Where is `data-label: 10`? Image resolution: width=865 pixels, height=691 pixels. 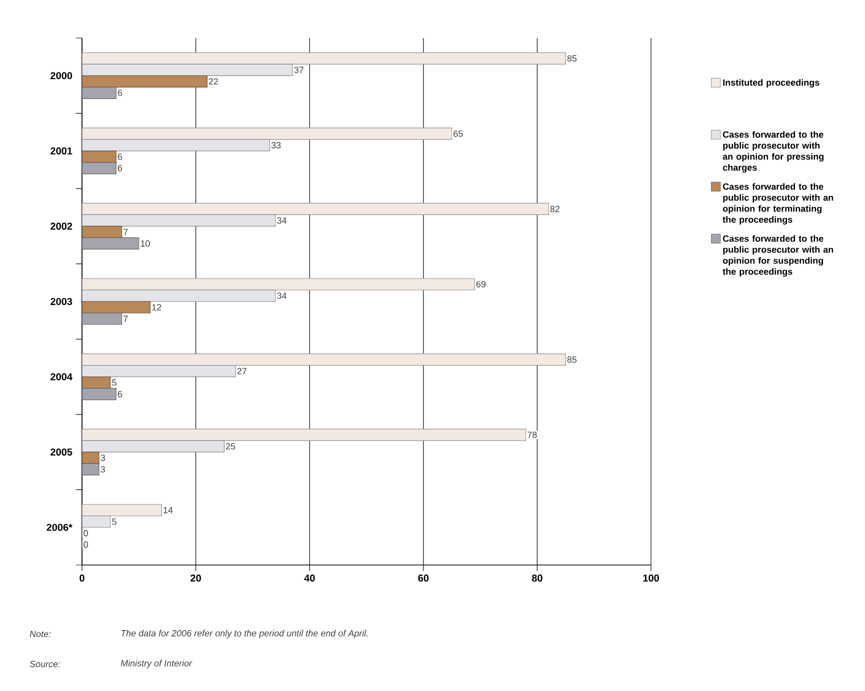 data-label: 10 is located at coordinates (145, 243).